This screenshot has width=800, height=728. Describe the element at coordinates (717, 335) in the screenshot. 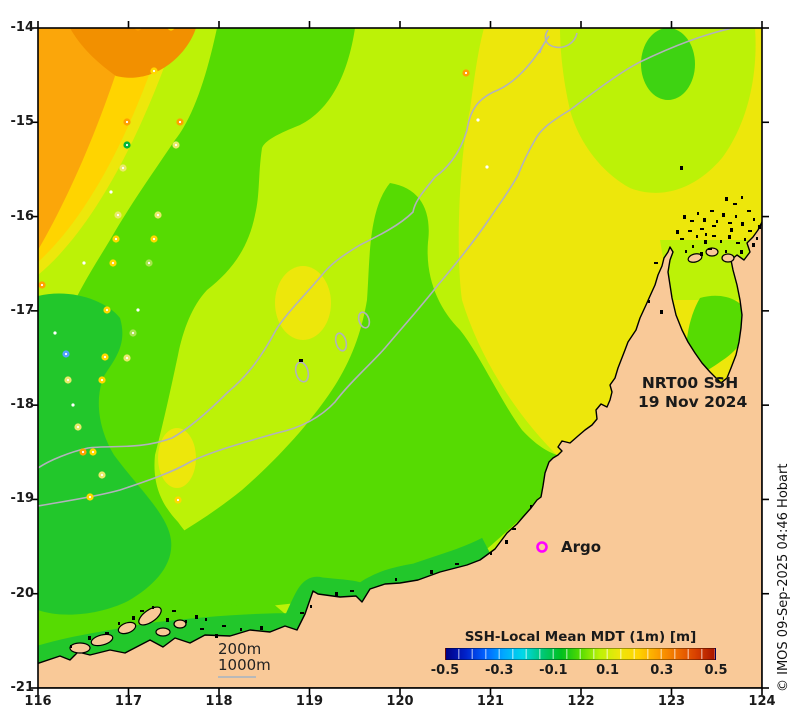

I see `king-sound-green` at that location.